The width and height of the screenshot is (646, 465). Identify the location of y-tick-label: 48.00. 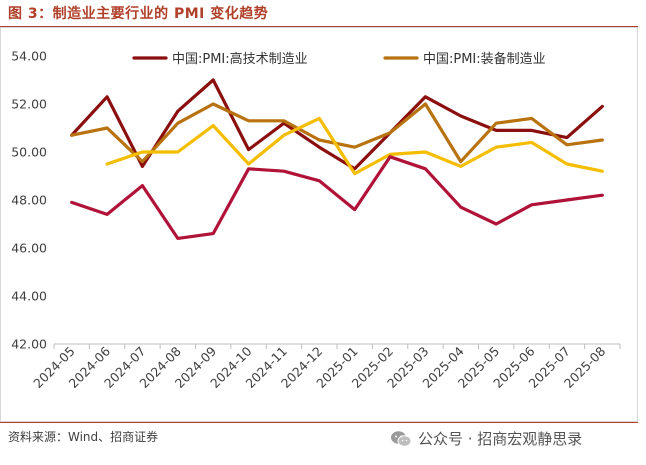
(29, 200).